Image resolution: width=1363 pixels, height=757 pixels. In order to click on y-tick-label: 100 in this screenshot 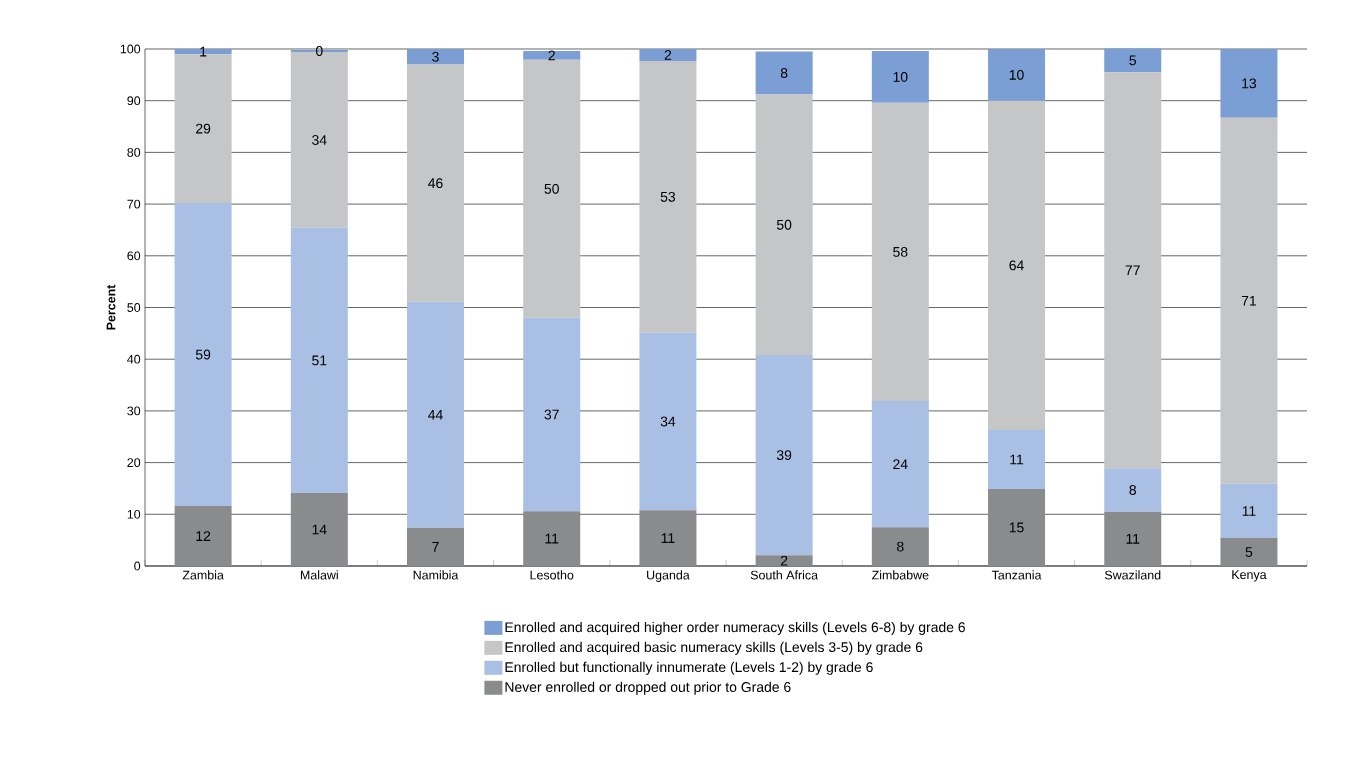, I will do `click(130, 49)`.